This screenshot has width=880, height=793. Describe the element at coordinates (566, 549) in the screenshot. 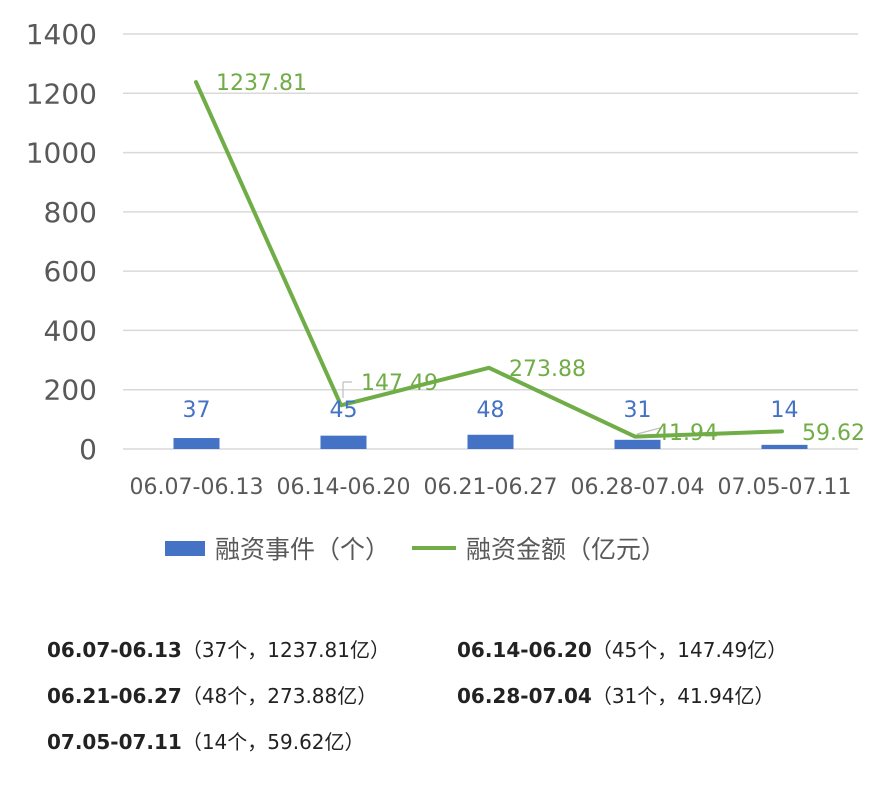

I see `legend-label-line: 融资金额（亿元）` at that location.